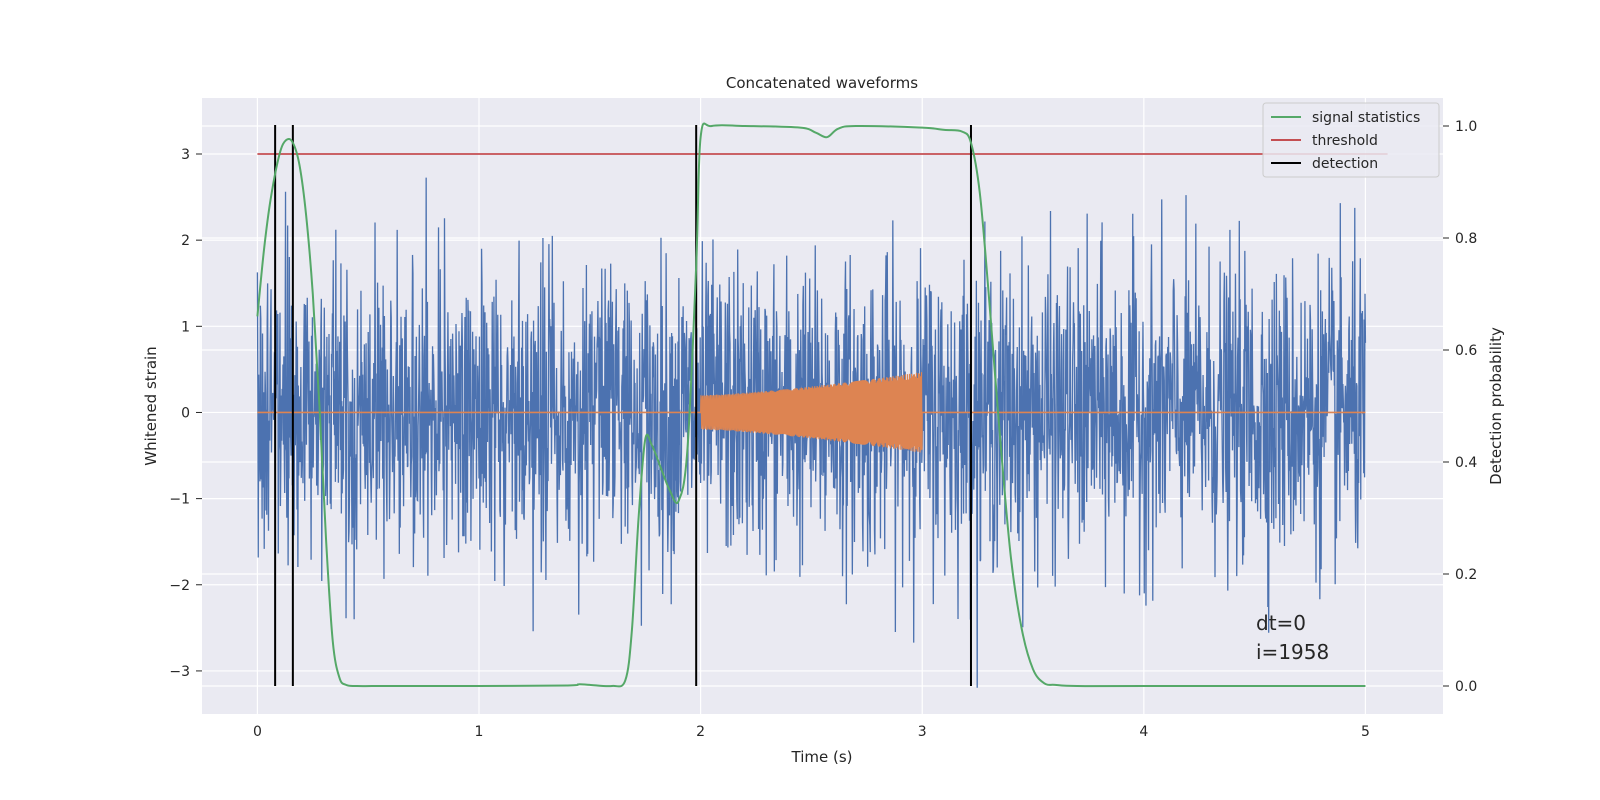 The image size is (1600, 800). What do you see at coordinates (1496, 406) in the screenshot?
I see `y2-axis-label: Detection probability` at bounding box center [1496, 406].